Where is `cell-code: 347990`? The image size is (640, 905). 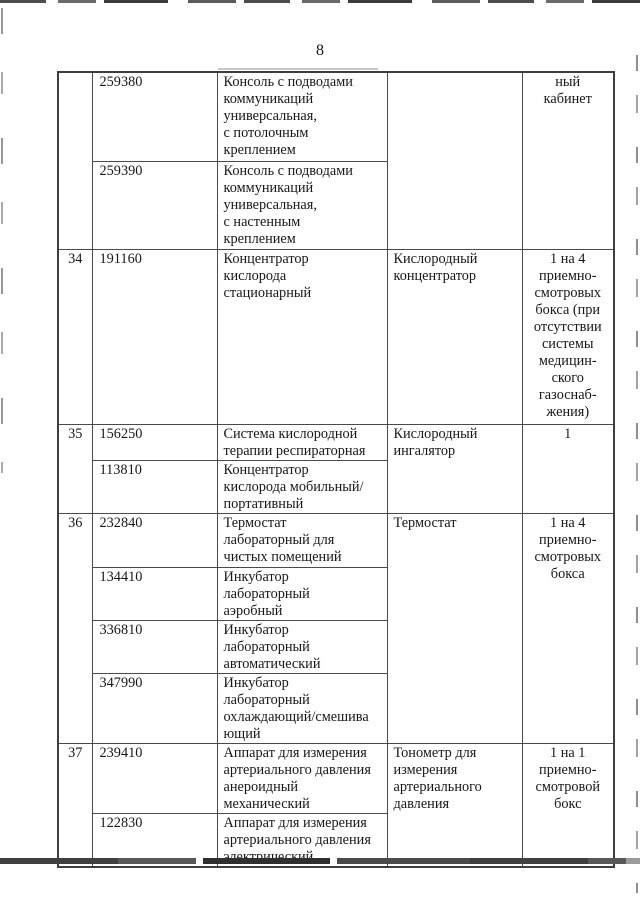 cell-code: 347990 is located at coordinates (154, 708).